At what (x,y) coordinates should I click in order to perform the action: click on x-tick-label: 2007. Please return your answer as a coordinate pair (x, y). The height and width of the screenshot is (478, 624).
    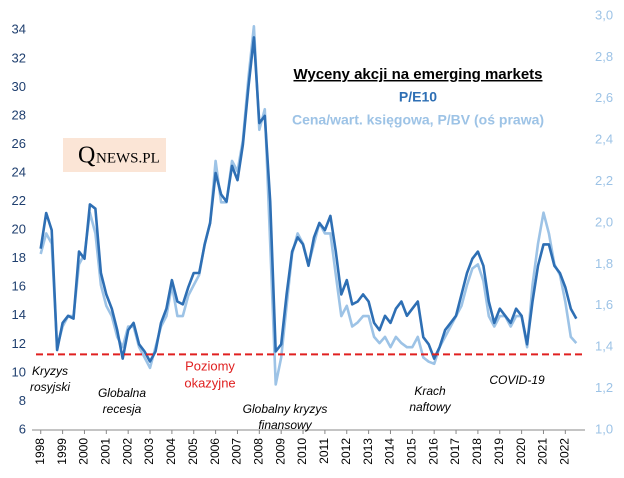
    Looking at the image, I should click on (237, 451).